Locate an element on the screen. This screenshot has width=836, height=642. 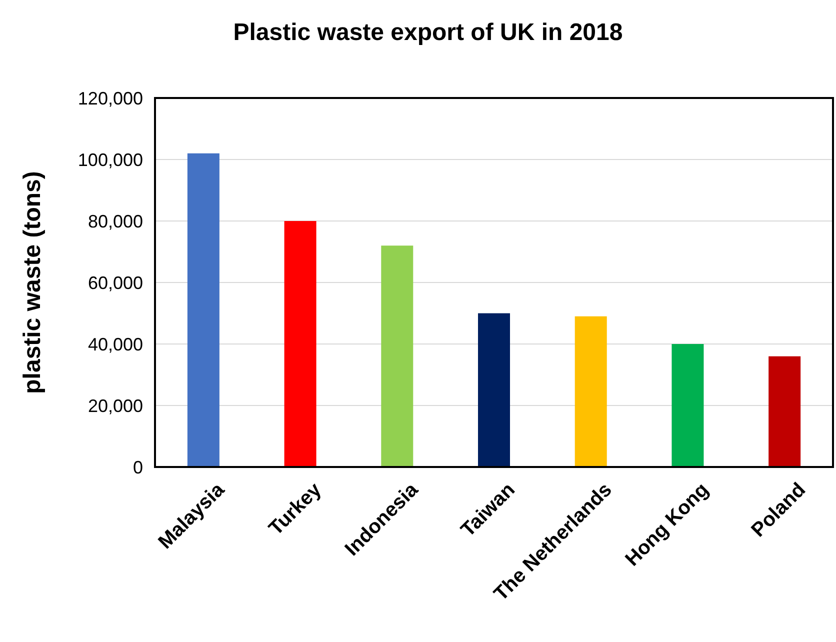
y-tick-label: 40,000 is located at coordinates (115, 344).